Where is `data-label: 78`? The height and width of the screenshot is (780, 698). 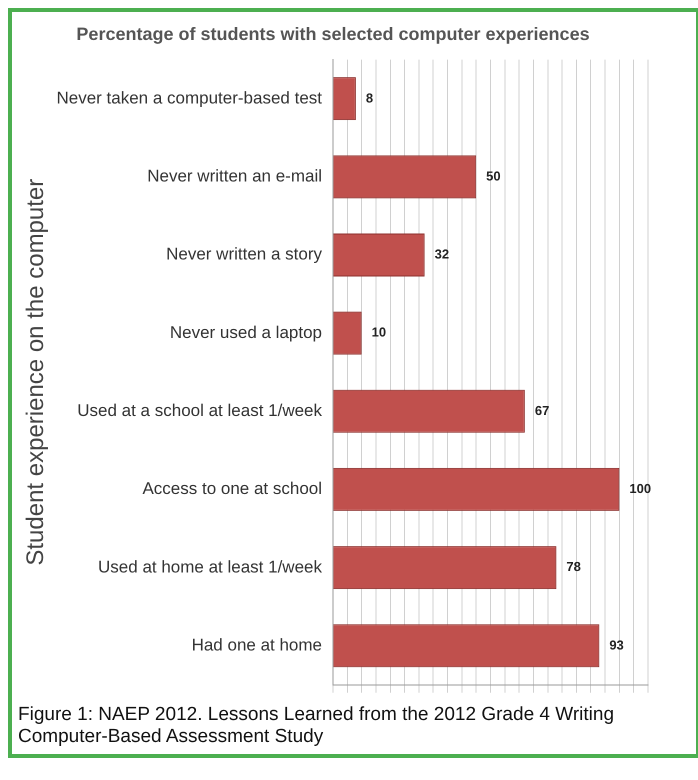
data-label: 78 is located at coordinates (573, 566).